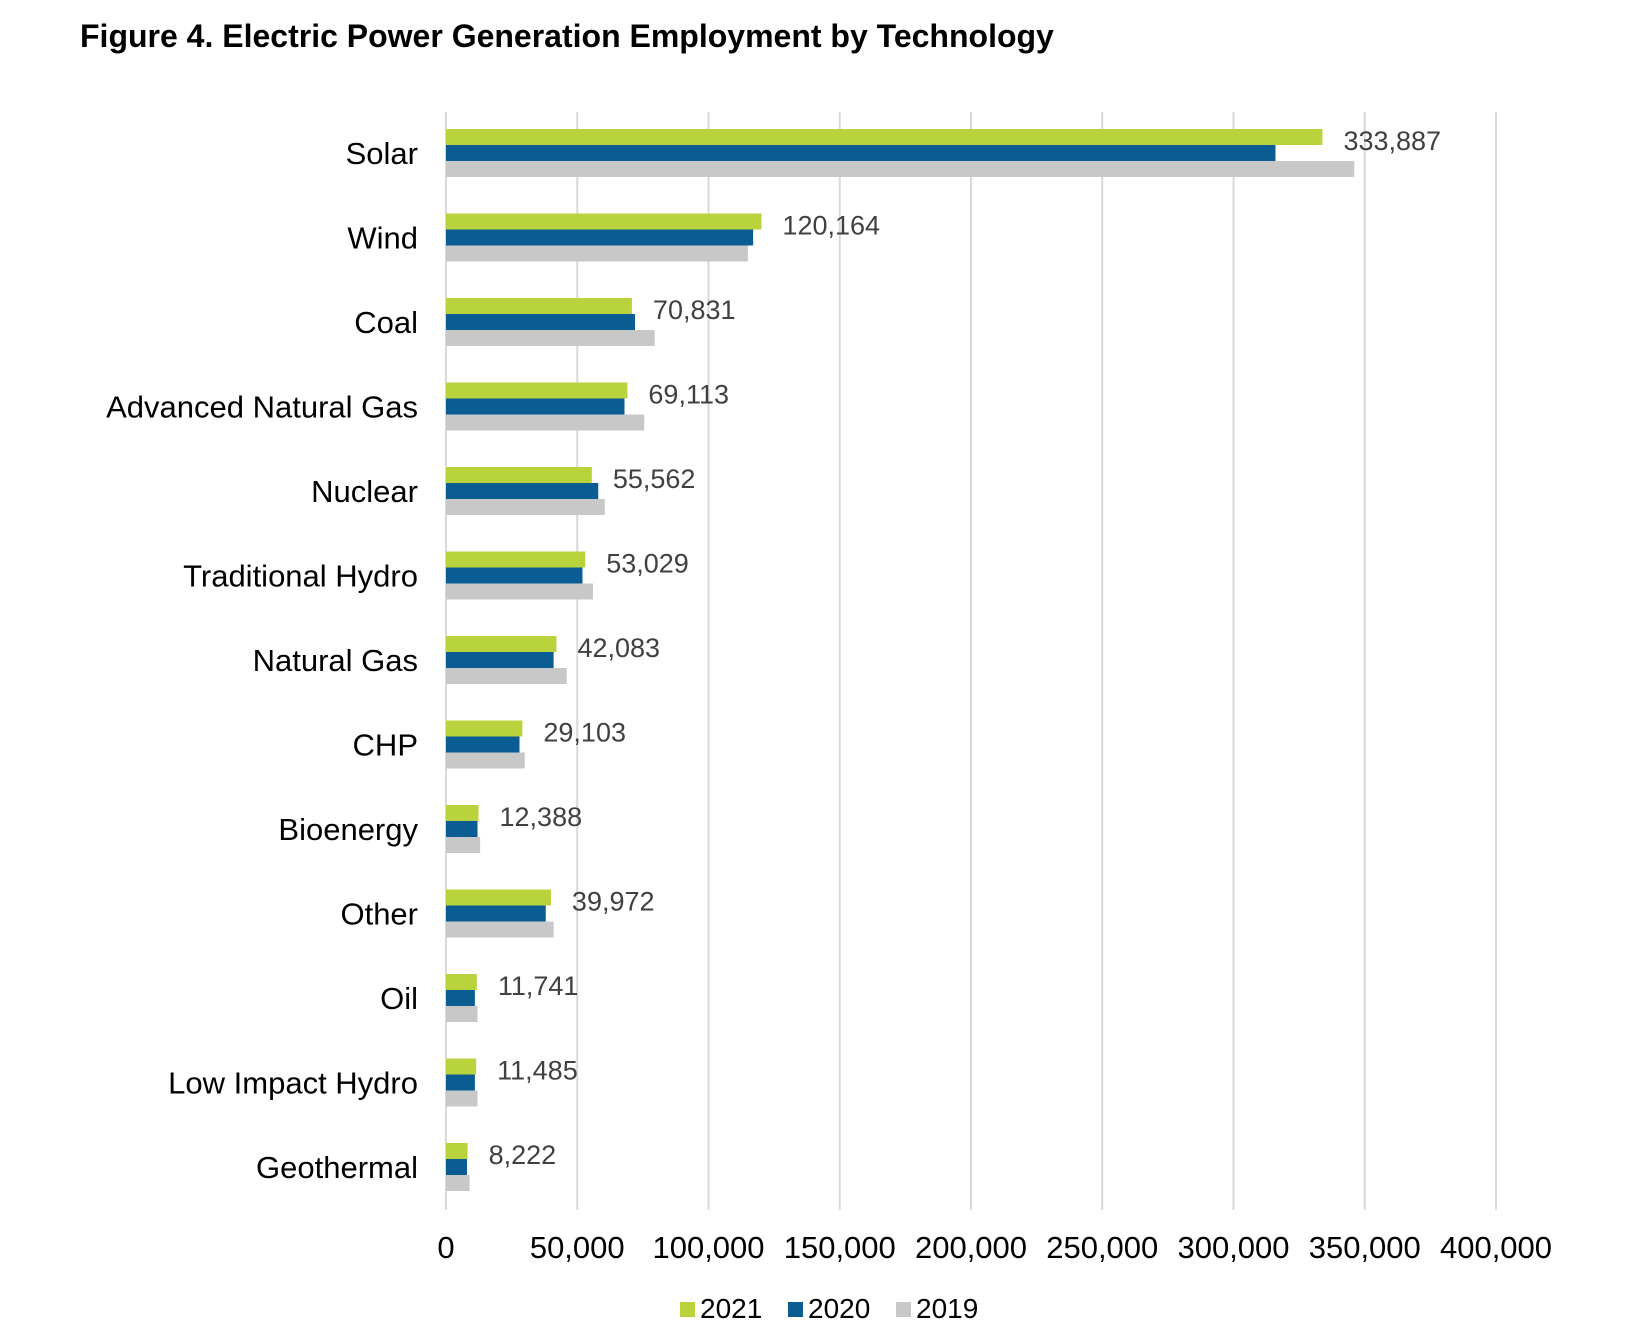 This screenshot has width=1648, height=1336. Describe the element at coordinates (348, 829) in the screenshot. I see `category-label: Bioenergy` at that location.